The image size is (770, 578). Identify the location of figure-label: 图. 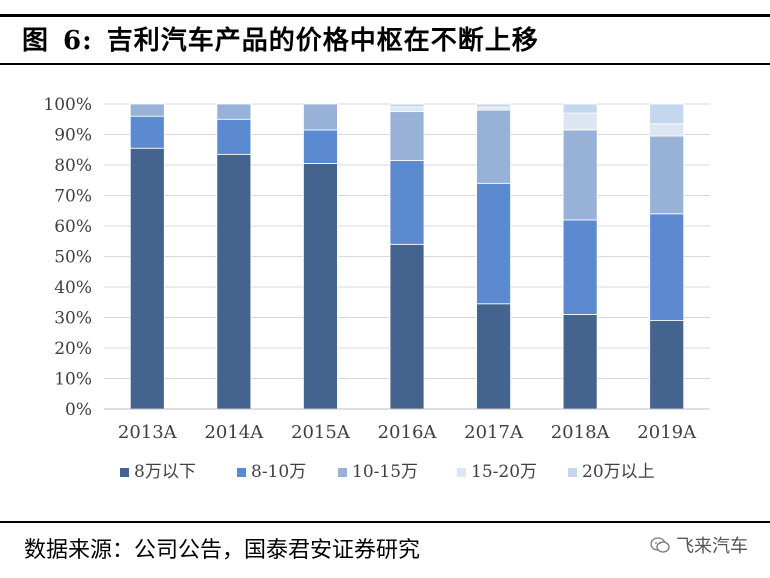
(36, 41).